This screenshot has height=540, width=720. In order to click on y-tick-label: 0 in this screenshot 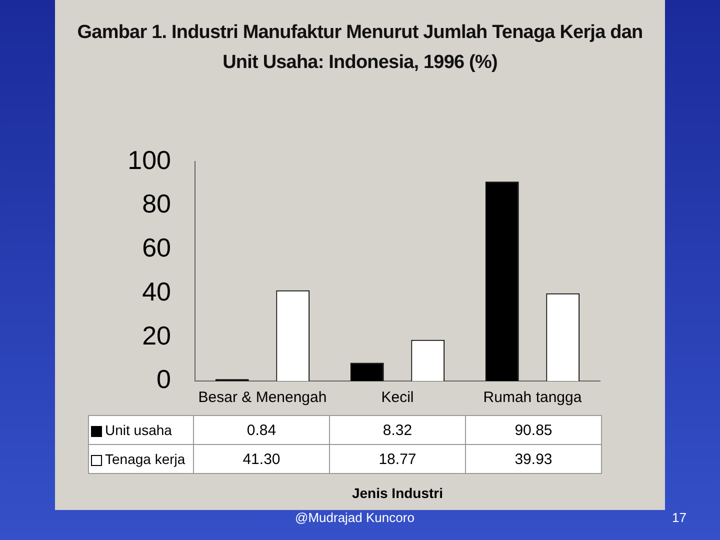, I will do `click(163, 379)`.